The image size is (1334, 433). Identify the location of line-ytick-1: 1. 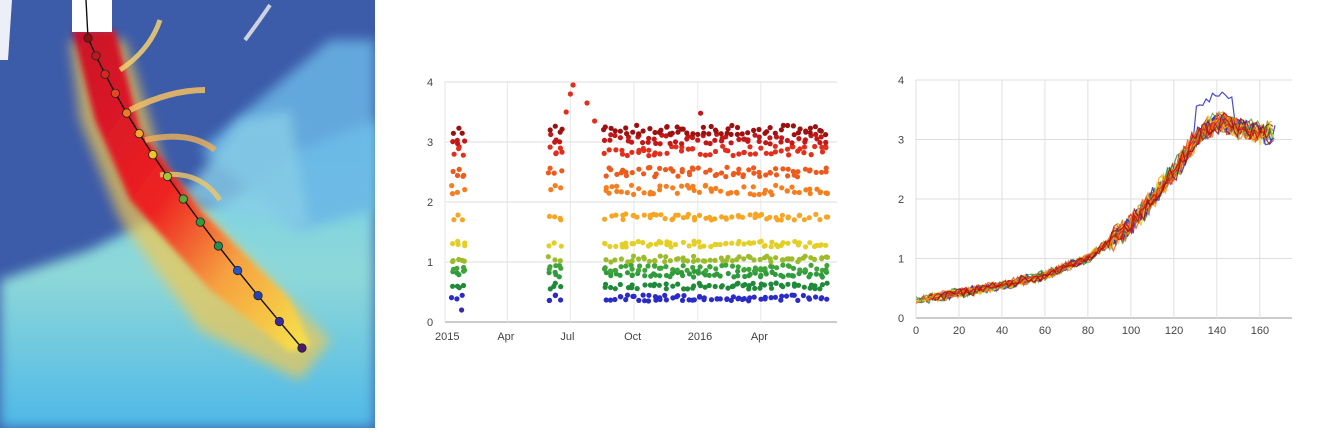
(901, 260).